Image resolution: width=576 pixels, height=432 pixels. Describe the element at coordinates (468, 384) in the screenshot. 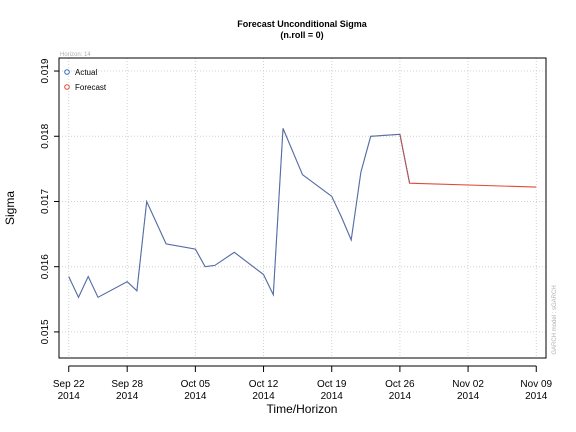

I see `x-tick-label: Nov 02` at that location.